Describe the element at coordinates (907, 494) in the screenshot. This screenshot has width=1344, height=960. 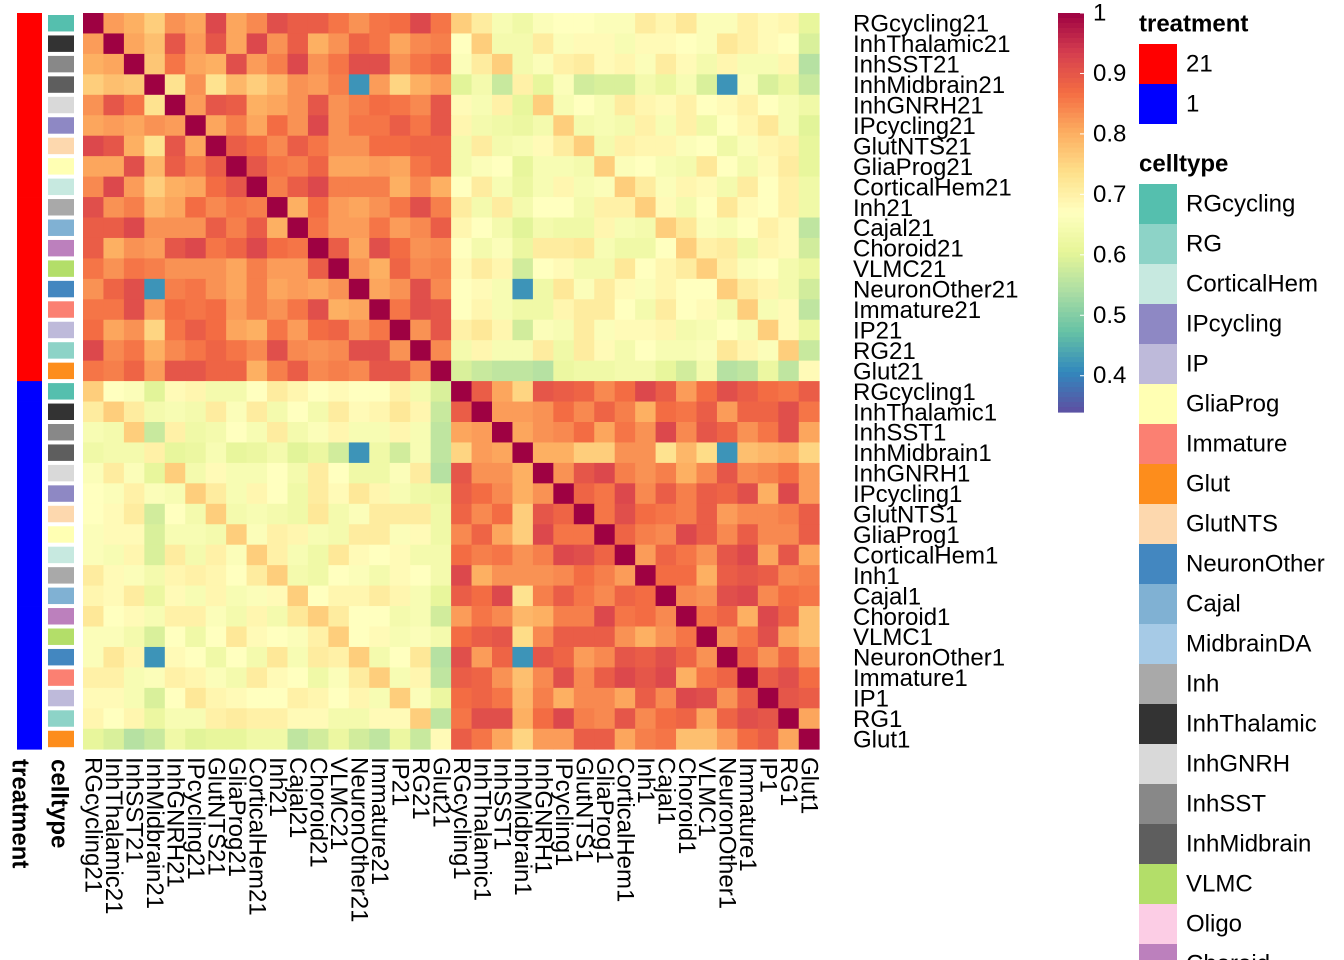
I see `row-label: IPcycling1` at that location.